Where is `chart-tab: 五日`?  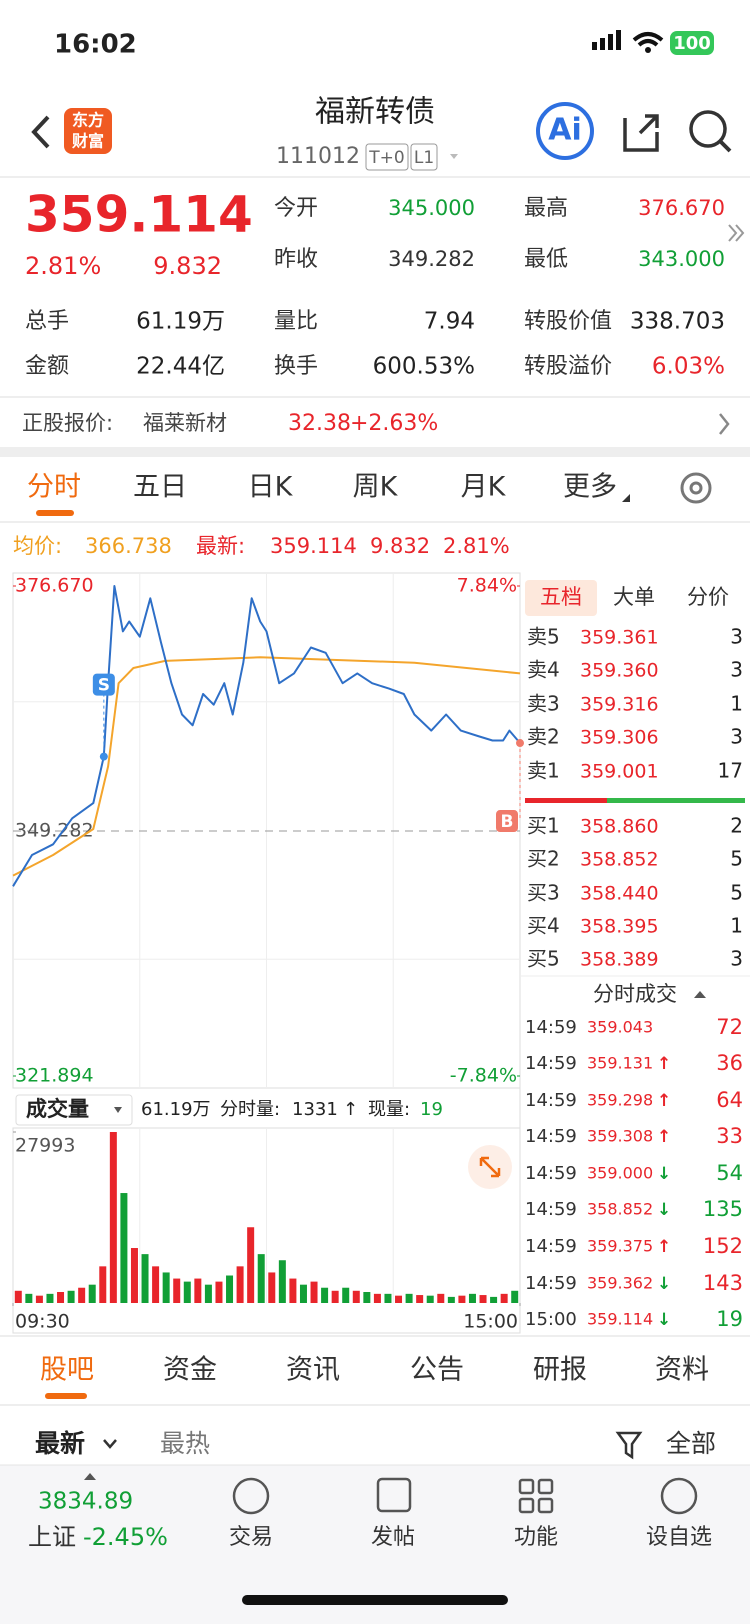
chart-tab: 五日 is located at coordinates (160, 487).